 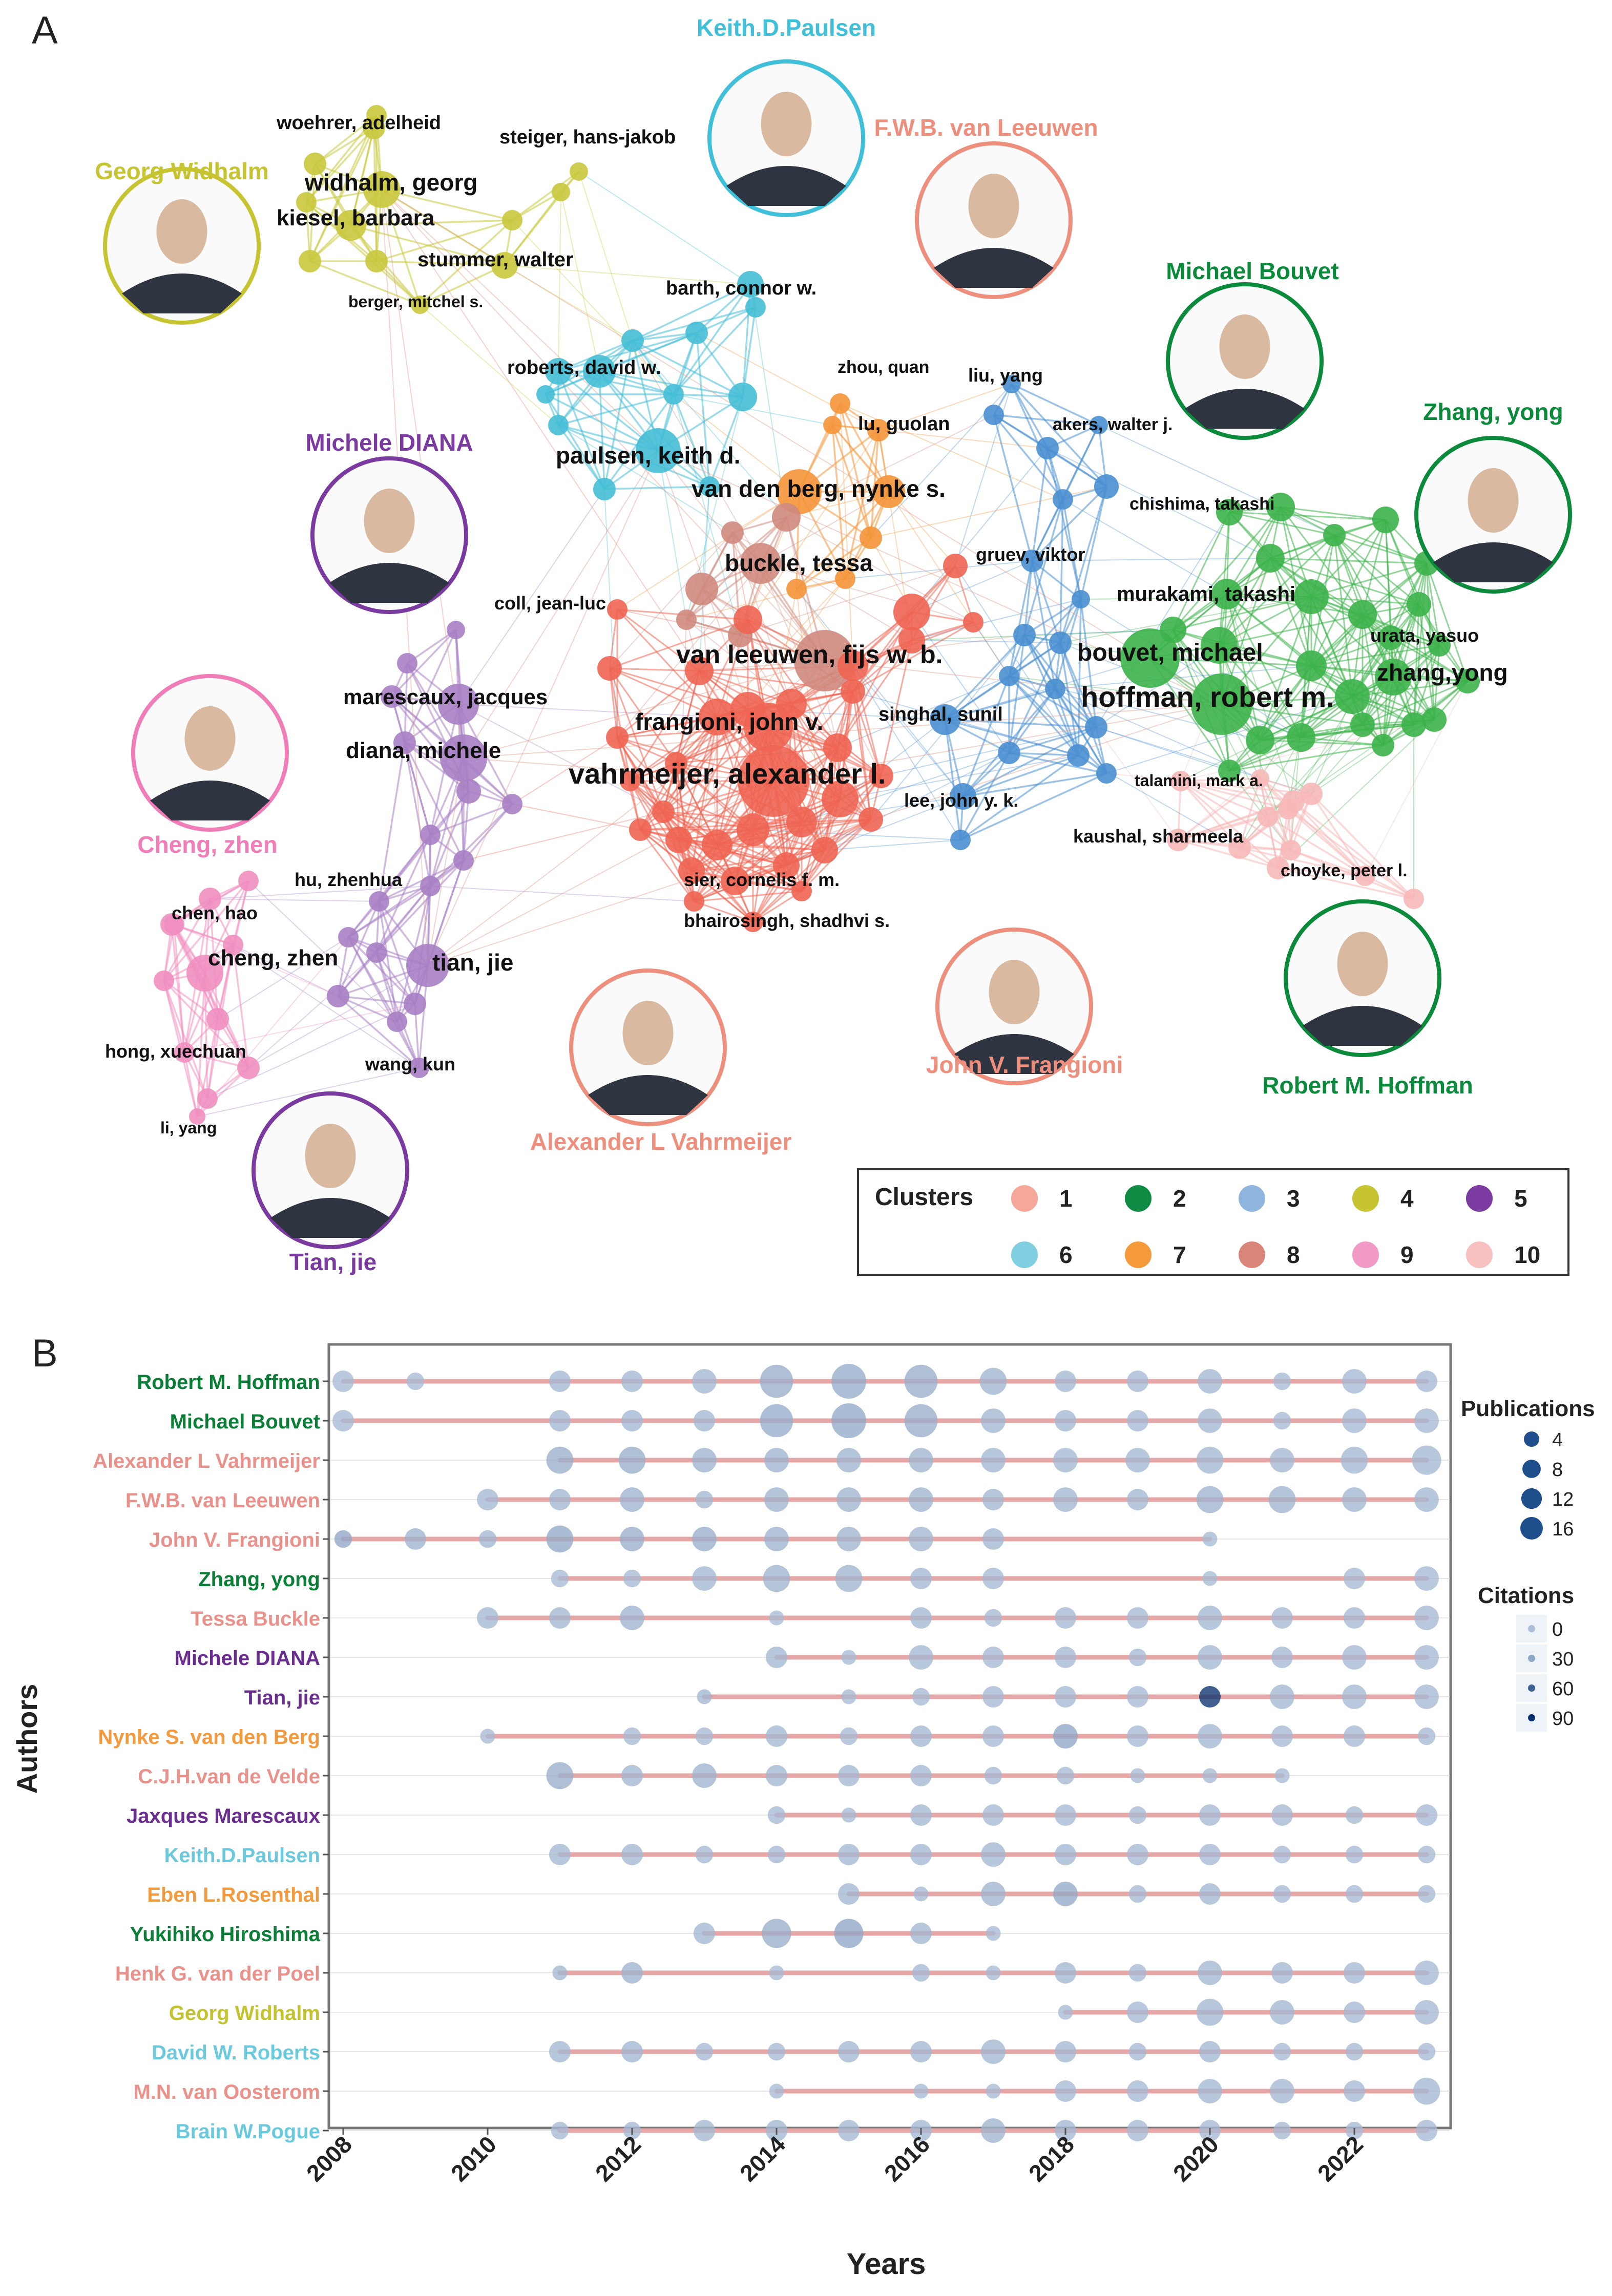 What do you see at coordinates (940, 714) in the screenshot?
I see `node-label: singhal, sunil` at bounding box center [940, 714].